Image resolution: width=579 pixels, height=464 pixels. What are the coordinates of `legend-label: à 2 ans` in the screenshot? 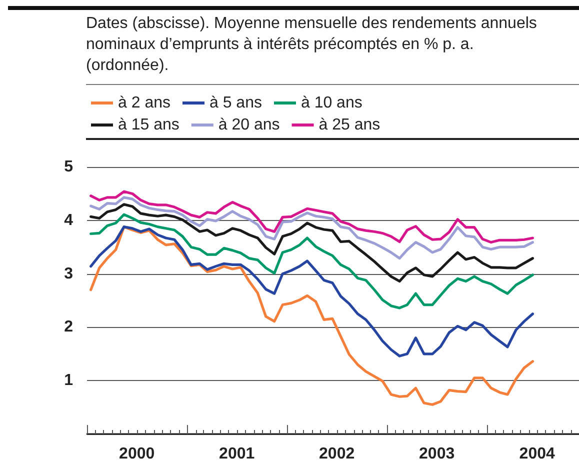 It's located at (144, 103).